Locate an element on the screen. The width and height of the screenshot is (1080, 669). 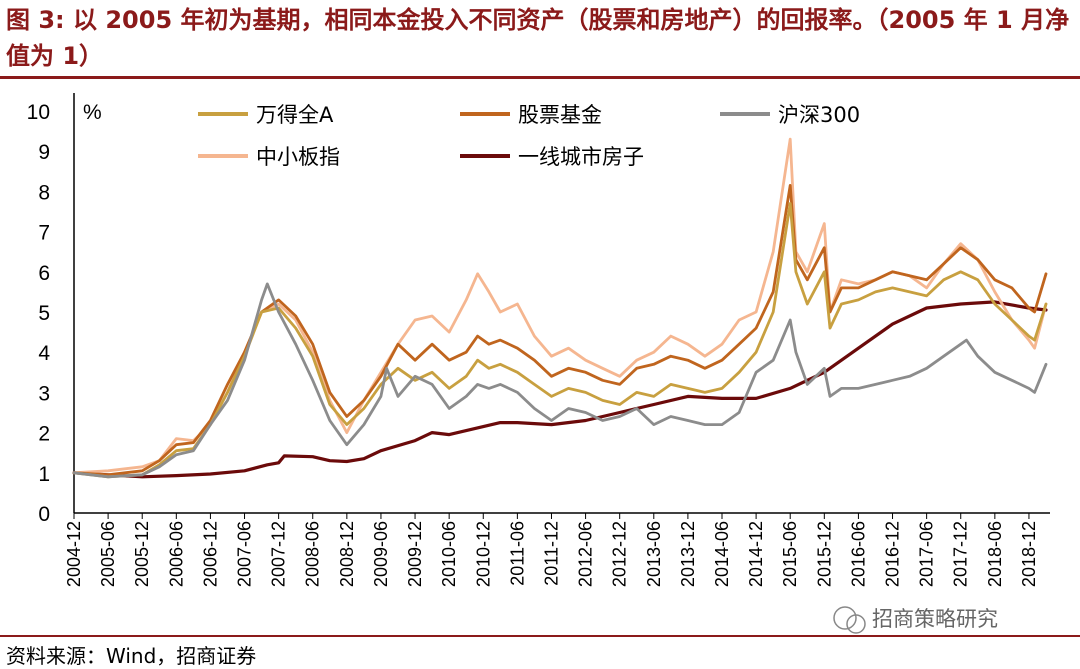
x-tick-label: 2008-12 is located at coordinates (347, 554).